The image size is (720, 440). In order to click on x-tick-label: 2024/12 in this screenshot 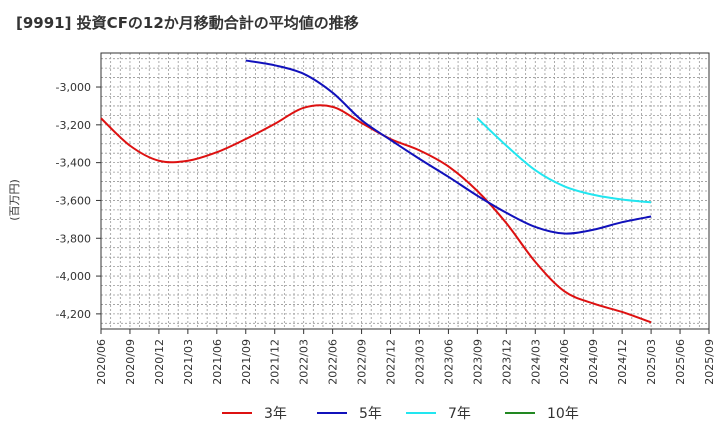, I will do `click(622, 362)`.